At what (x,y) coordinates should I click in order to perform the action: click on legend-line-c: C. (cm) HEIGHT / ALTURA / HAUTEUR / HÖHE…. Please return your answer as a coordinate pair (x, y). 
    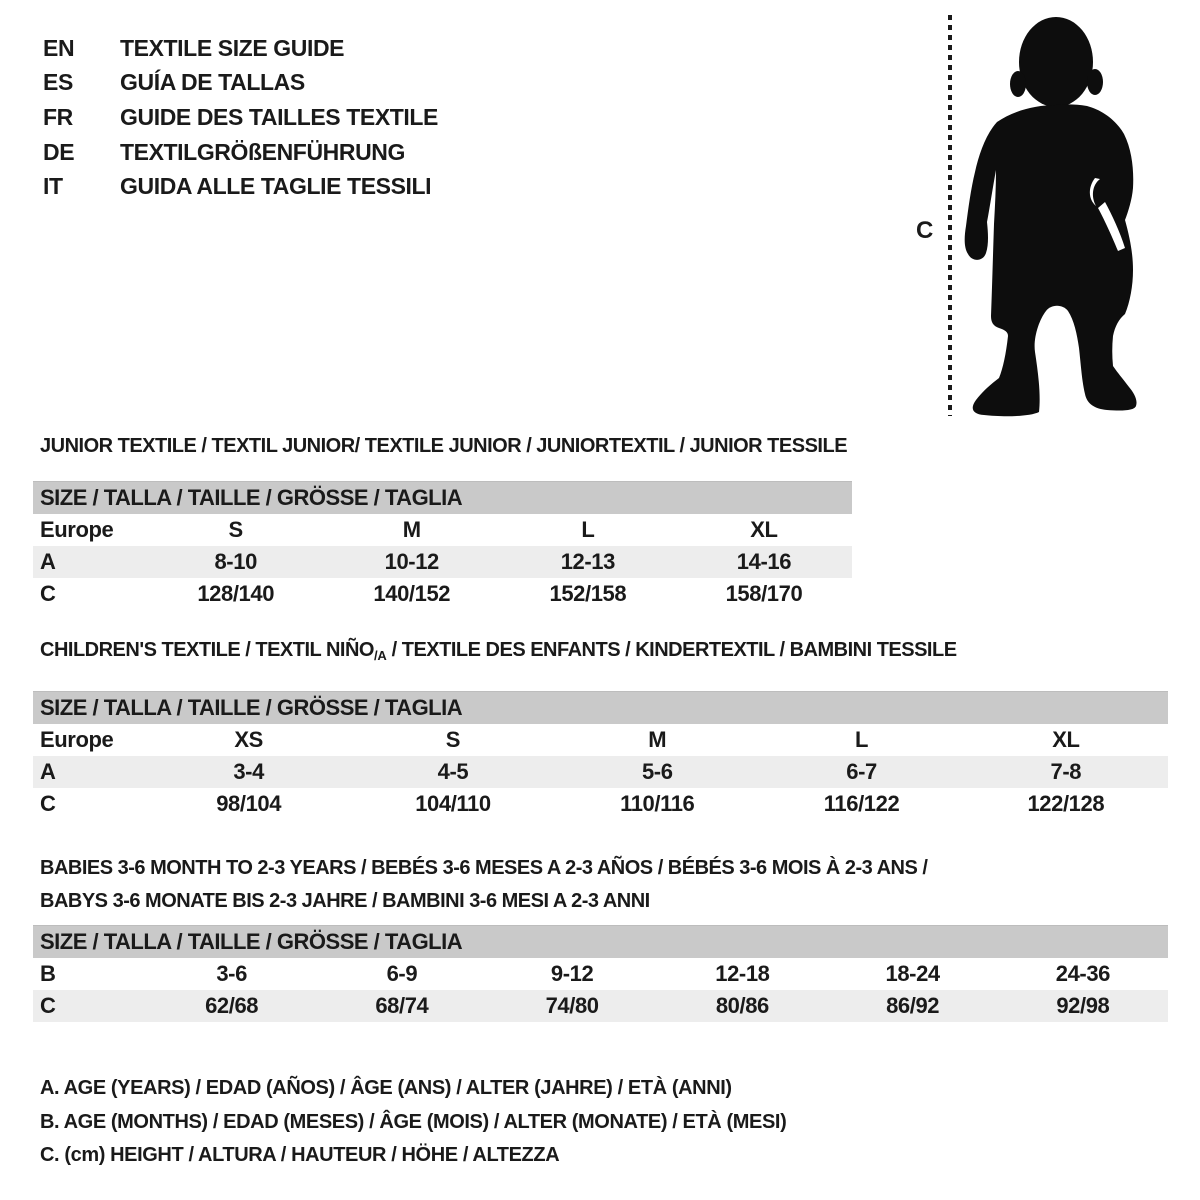
    Looking at the image, I should click on (300, 1154).